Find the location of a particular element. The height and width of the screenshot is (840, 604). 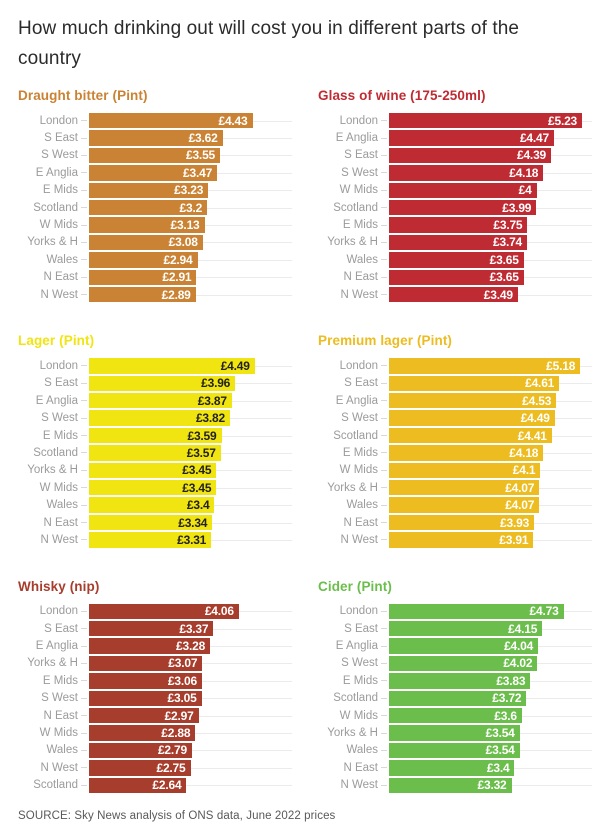

category-label: S West is located at coordinates (59, 418).